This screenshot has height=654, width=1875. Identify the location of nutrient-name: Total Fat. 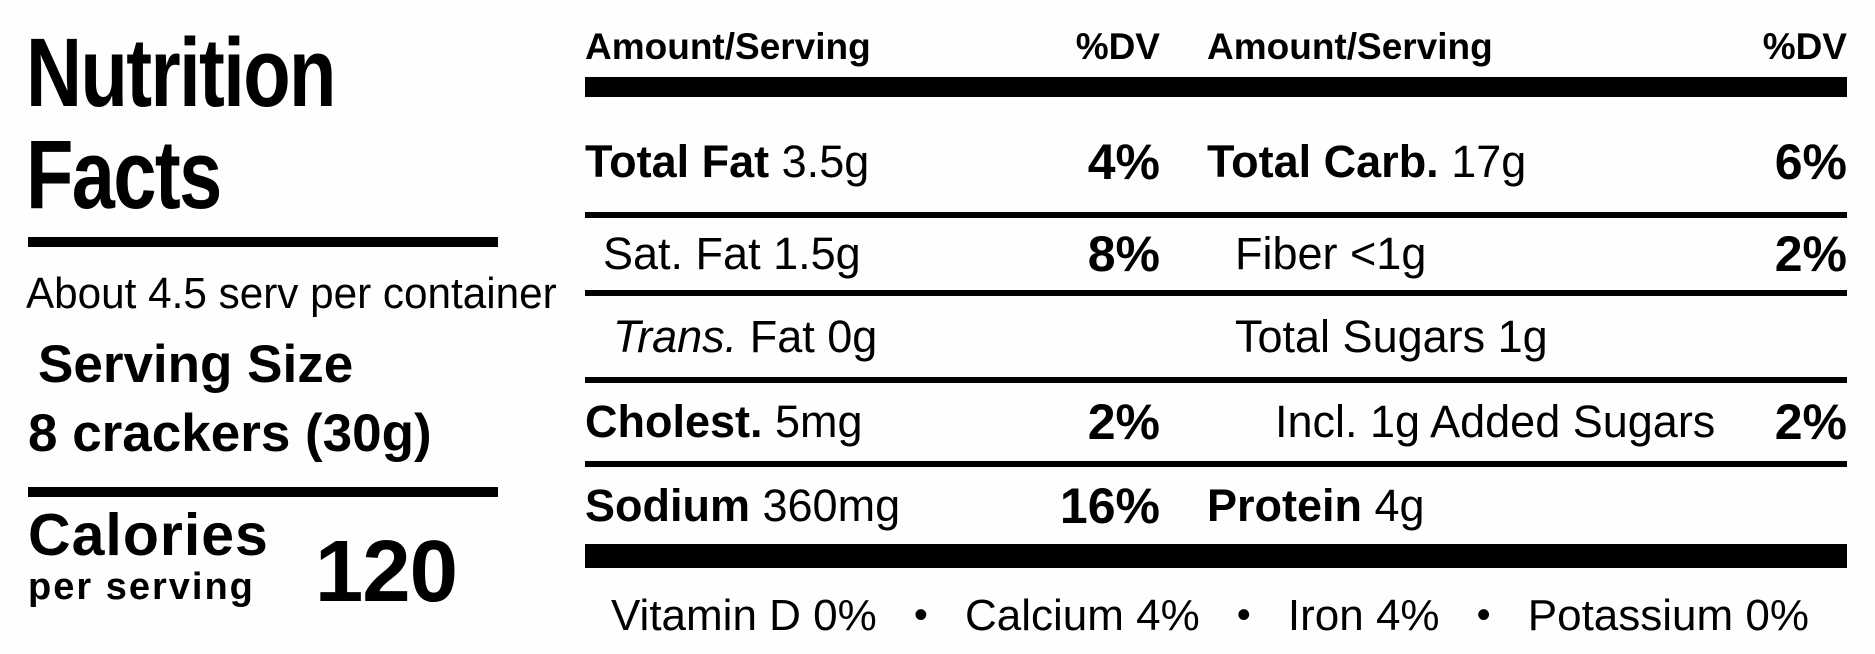
(677, 161).